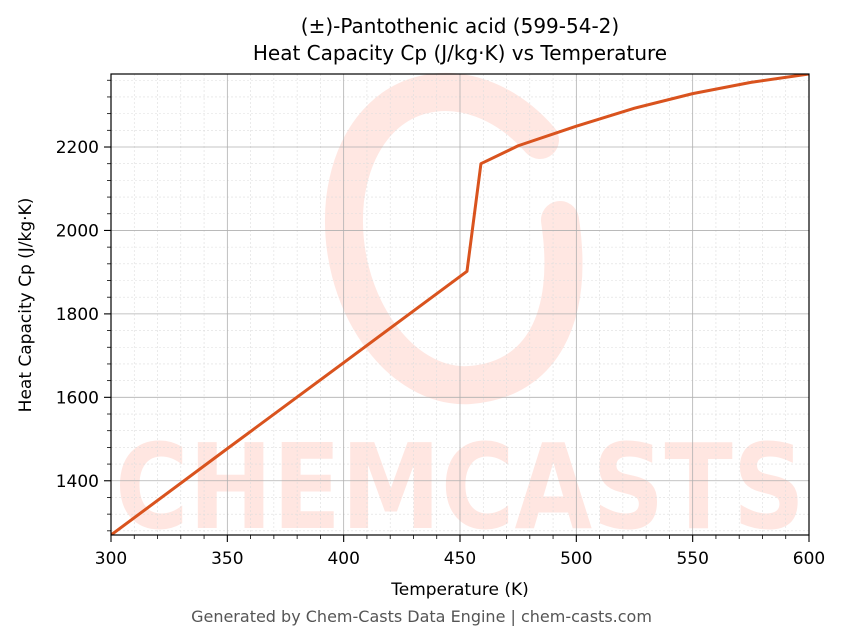 The height and width of the screenshot is (644, 843). I want to click on y-tick-label: 1600, so click(77, 398).